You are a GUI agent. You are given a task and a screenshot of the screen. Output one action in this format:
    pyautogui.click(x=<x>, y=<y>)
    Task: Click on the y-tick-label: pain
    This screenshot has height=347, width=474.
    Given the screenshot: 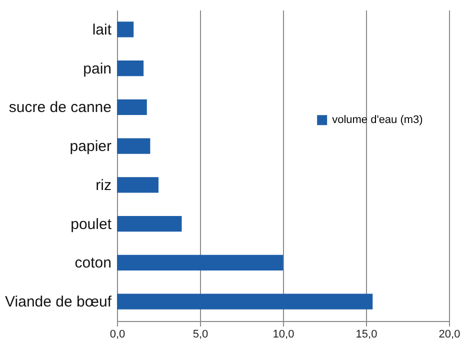 What is the action you would take?
    pyautogui.click(x=97, y=69)
    